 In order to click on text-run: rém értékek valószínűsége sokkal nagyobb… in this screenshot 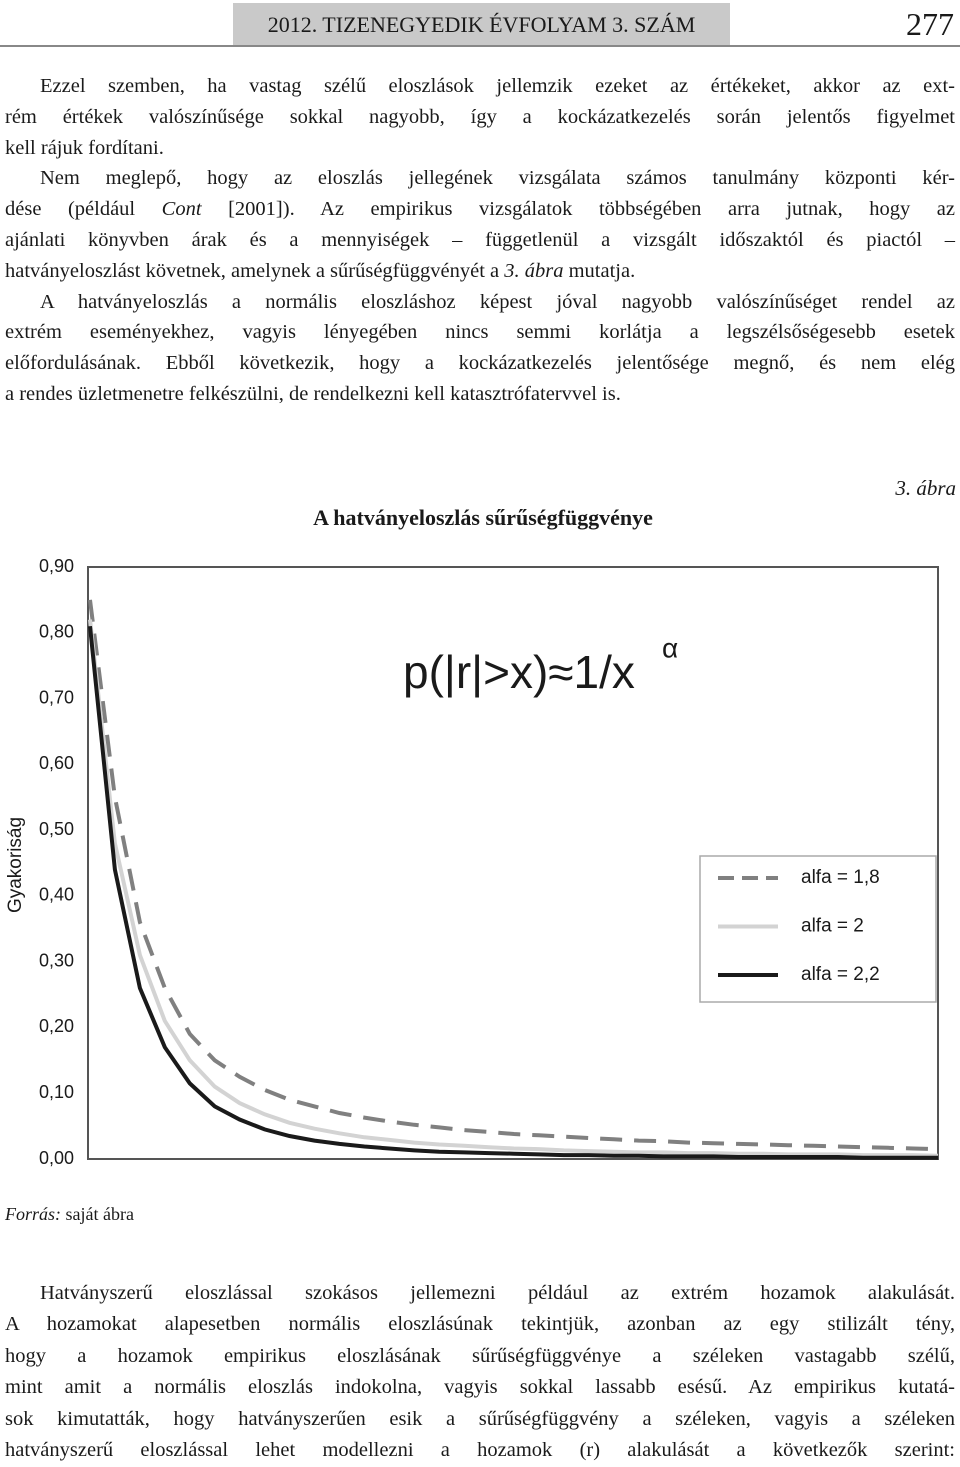, I will do `click(480, 116)`.